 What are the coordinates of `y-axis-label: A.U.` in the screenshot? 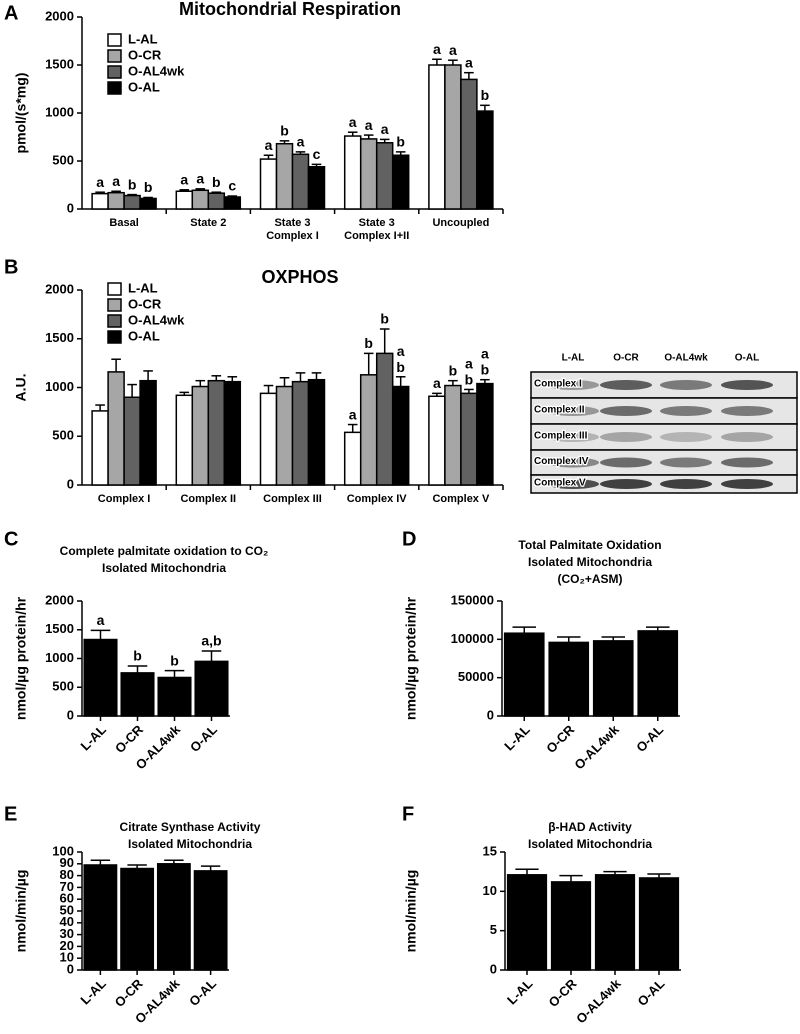 It's located at (21, 388).